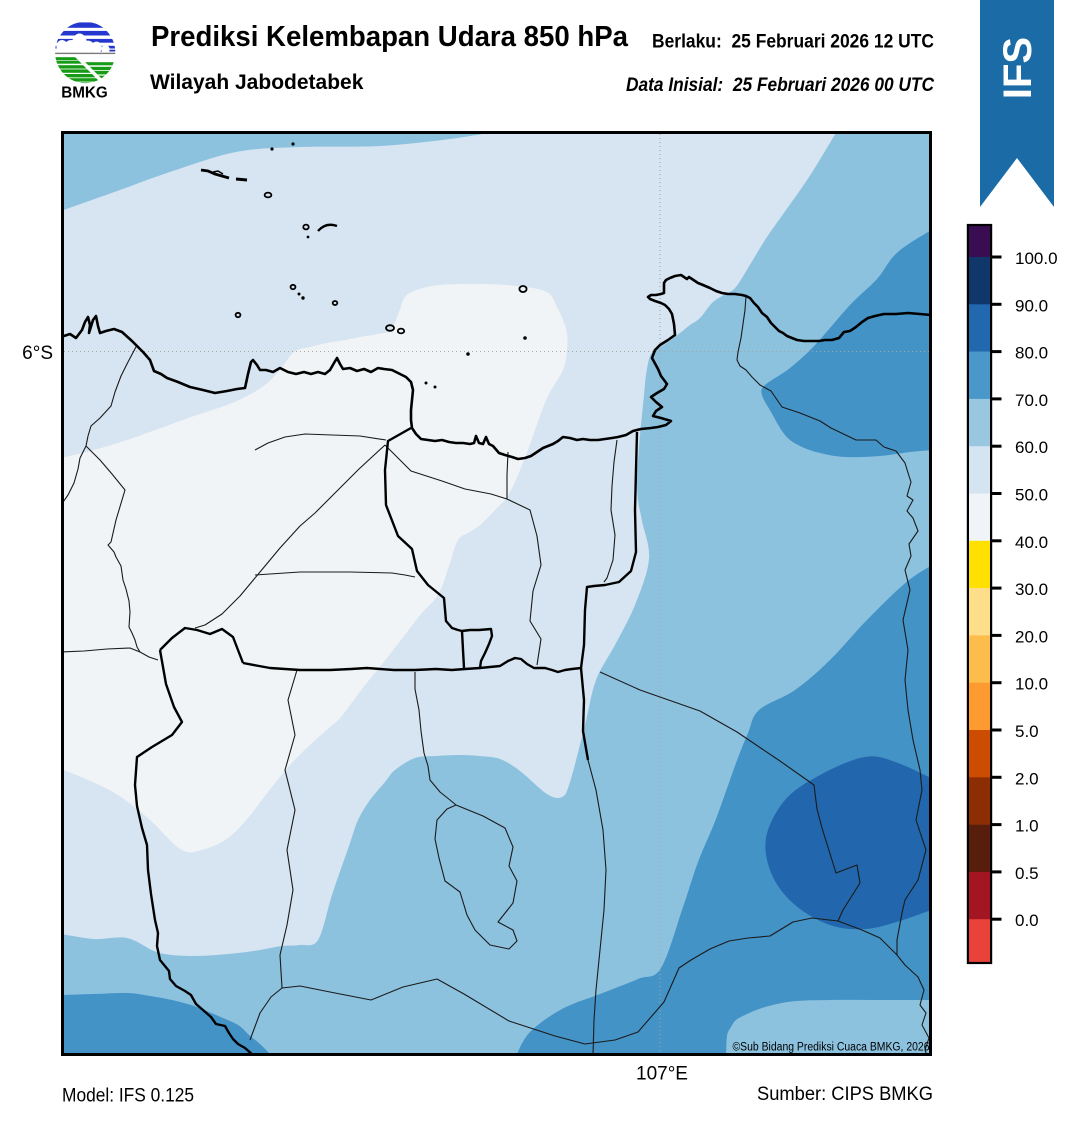 The width and height of the screenshot is (1081, 1133). Describe the element at coordinates (84, 93) in the screenshot. I see `svg-text: BMKG` at that location.